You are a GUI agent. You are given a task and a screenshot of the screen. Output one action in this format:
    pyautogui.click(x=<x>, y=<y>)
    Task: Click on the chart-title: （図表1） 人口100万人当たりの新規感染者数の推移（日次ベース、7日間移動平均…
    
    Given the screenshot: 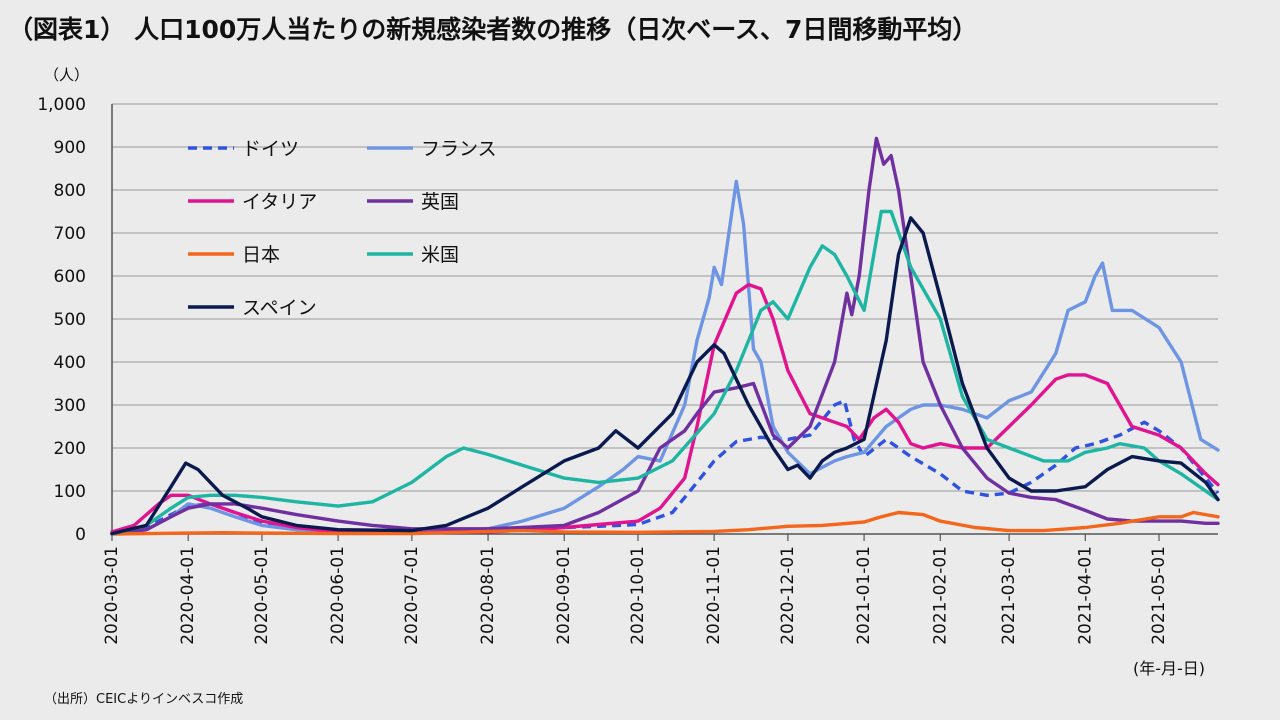 What is the action you would take?
    pyautogui.click(x=493, y=29)
    